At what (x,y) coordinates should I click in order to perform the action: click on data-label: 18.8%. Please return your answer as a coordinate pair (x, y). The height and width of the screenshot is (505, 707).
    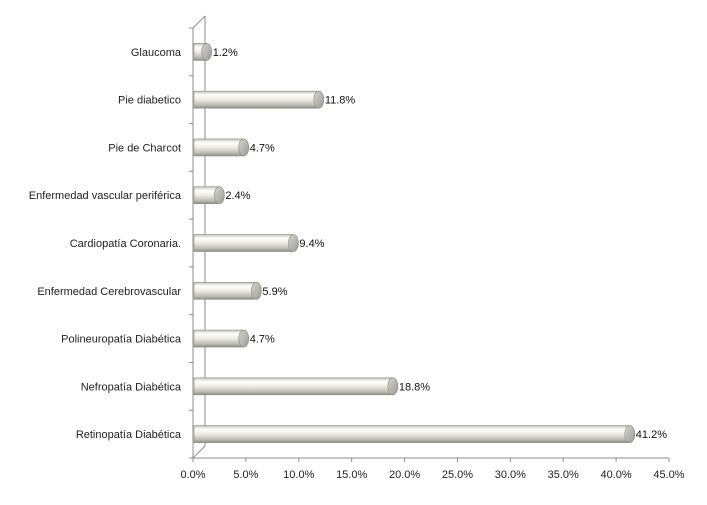
    Looking at the image, I should click on (414, 387).